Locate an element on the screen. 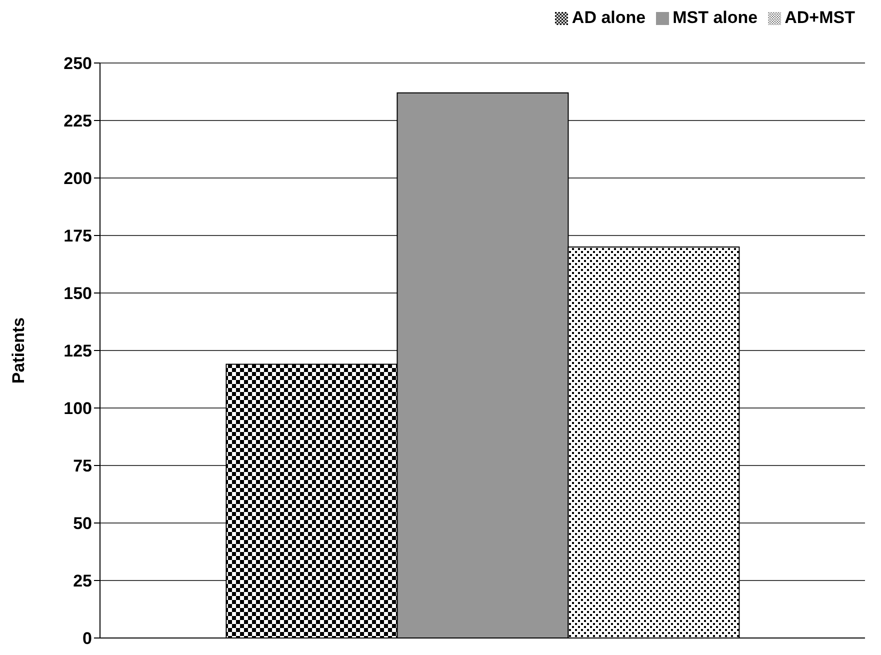 This screenshot has height=655, width=881. y-tick-label: 75 is located at coordinates (82, 466).